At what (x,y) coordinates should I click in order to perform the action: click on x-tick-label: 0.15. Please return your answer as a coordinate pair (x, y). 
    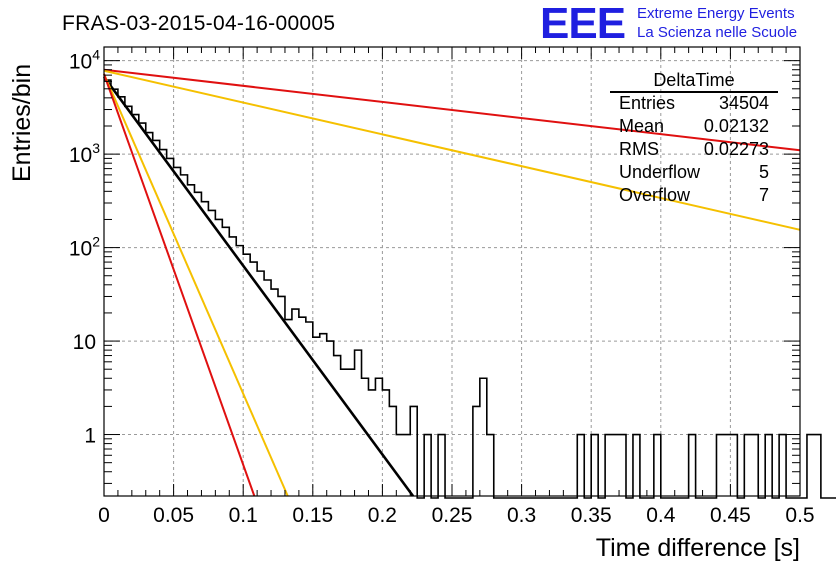
    Looking at the image, I should click on (312, 515).